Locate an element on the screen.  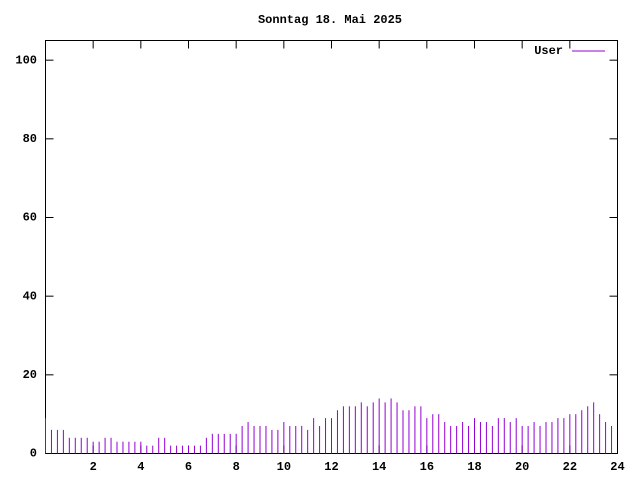
y-tick-label: 60 is located at coordinates (30, 218).